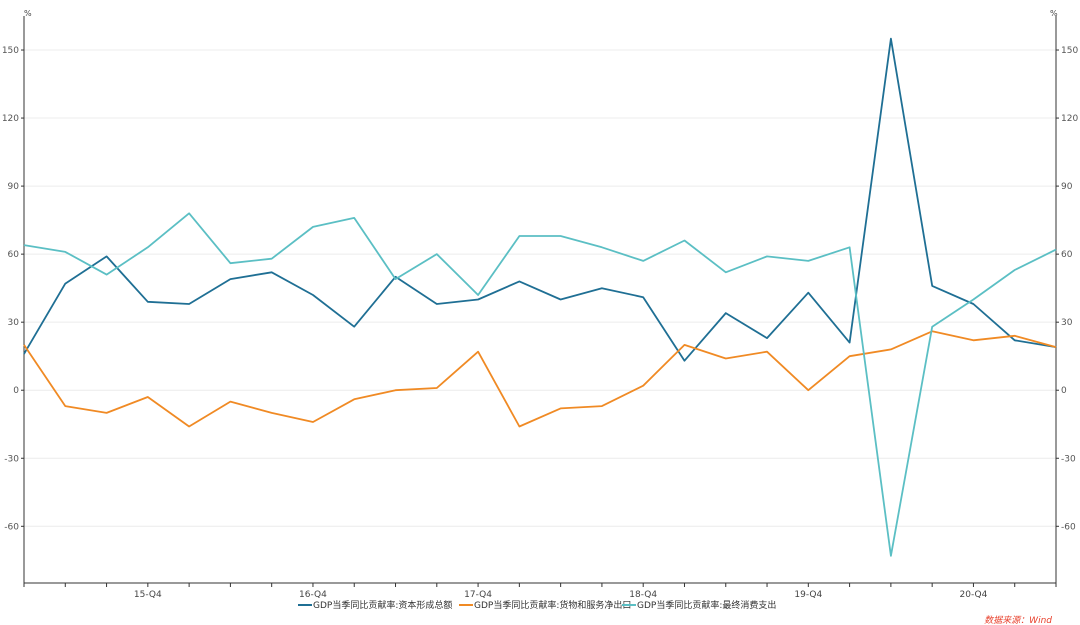 Image resolution: width=1080 pixels, height=625 pixels. What do you see at coordinates (313, 595) in the screenshot?
I see `x-tick-label: 16-Q4` at bounding box center [313, 595].